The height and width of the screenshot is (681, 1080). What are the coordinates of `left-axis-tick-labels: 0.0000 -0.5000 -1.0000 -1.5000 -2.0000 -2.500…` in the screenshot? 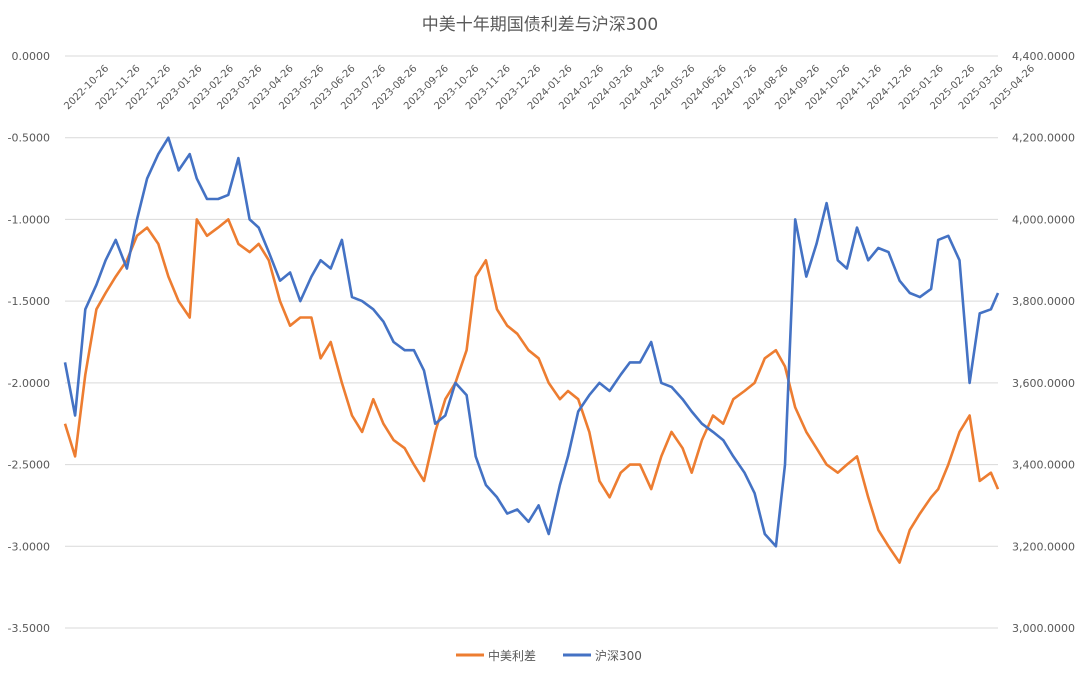 It's located at (29, 342).